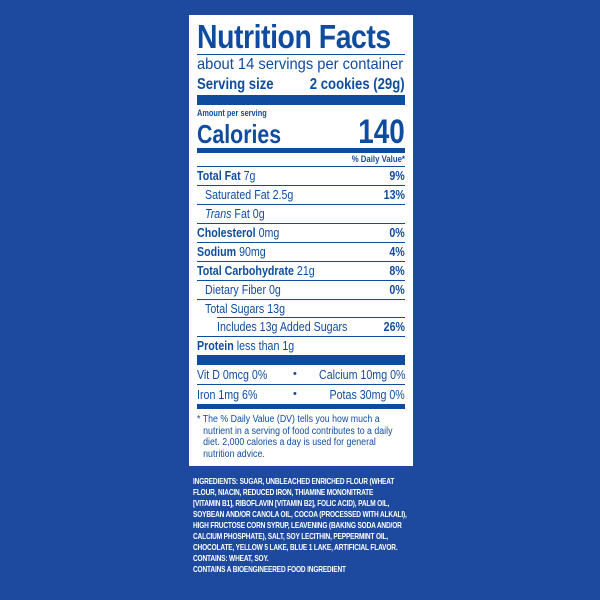 This screenshot has height=600, width=600. I want to click on nutrient-name: Protein less than 1g, so click(245, 346).